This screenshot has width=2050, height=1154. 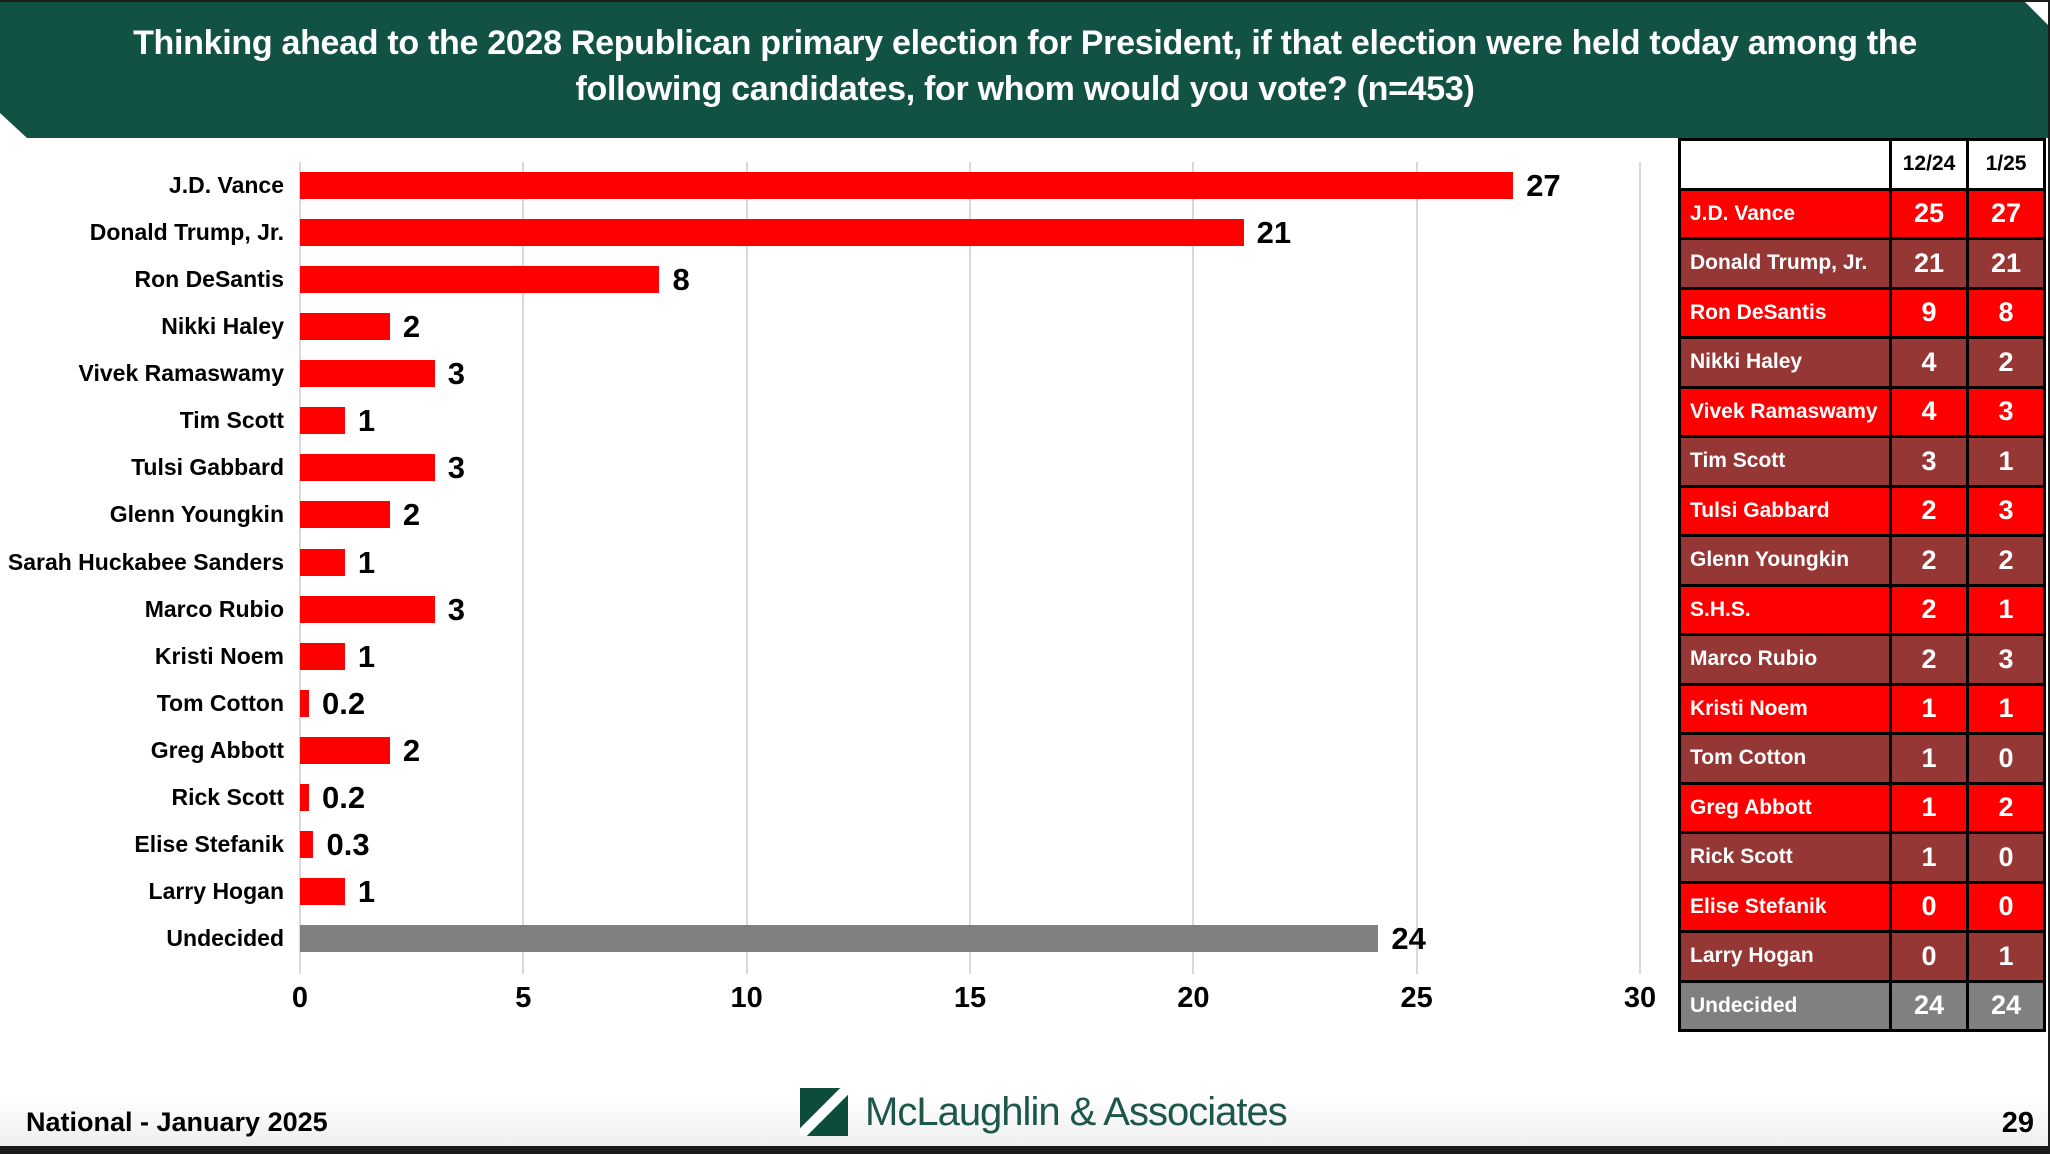 I want to click on table-cell-name: J.D. Vance, so click(x=1785, y=213).